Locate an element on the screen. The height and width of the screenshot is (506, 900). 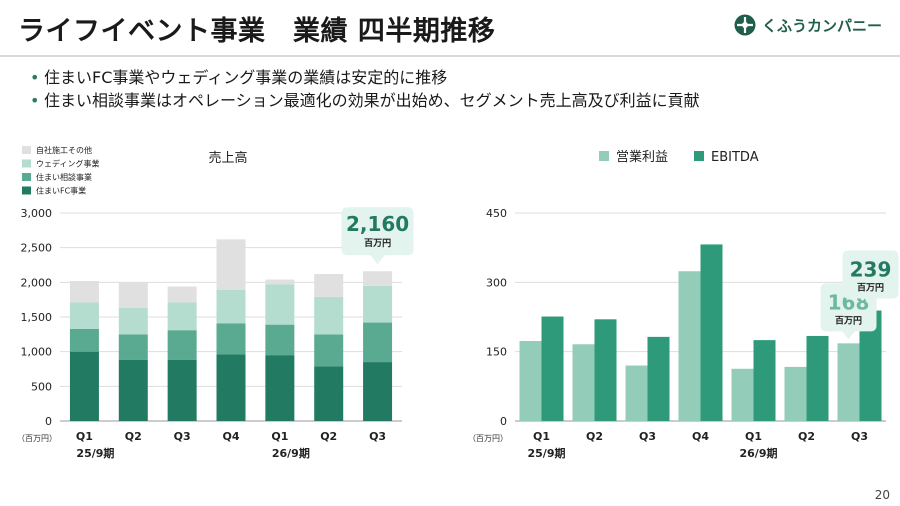
y-tick-label: 150 is located at coordinates (496, 352).